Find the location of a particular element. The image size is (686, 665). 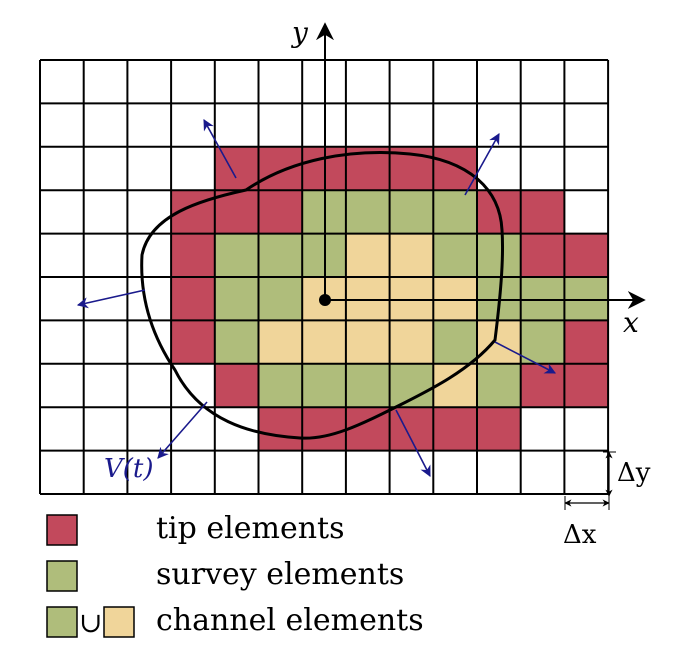

cell-size-annotation: Δy Δx is located at coordinates (607, 500).